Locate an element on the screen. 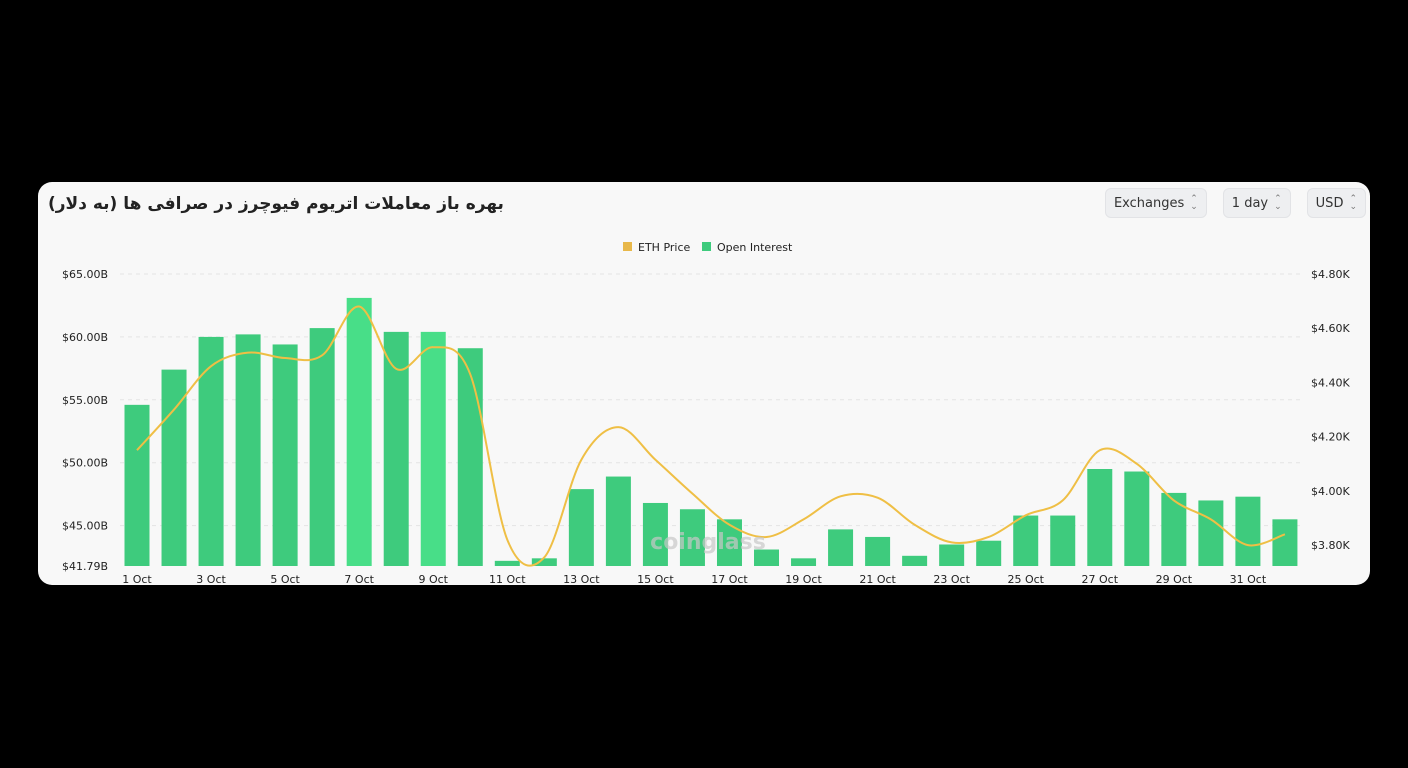 The image size is (1408, 768). left-axis-tick: $45.00B is located at coordinates (85, 526).